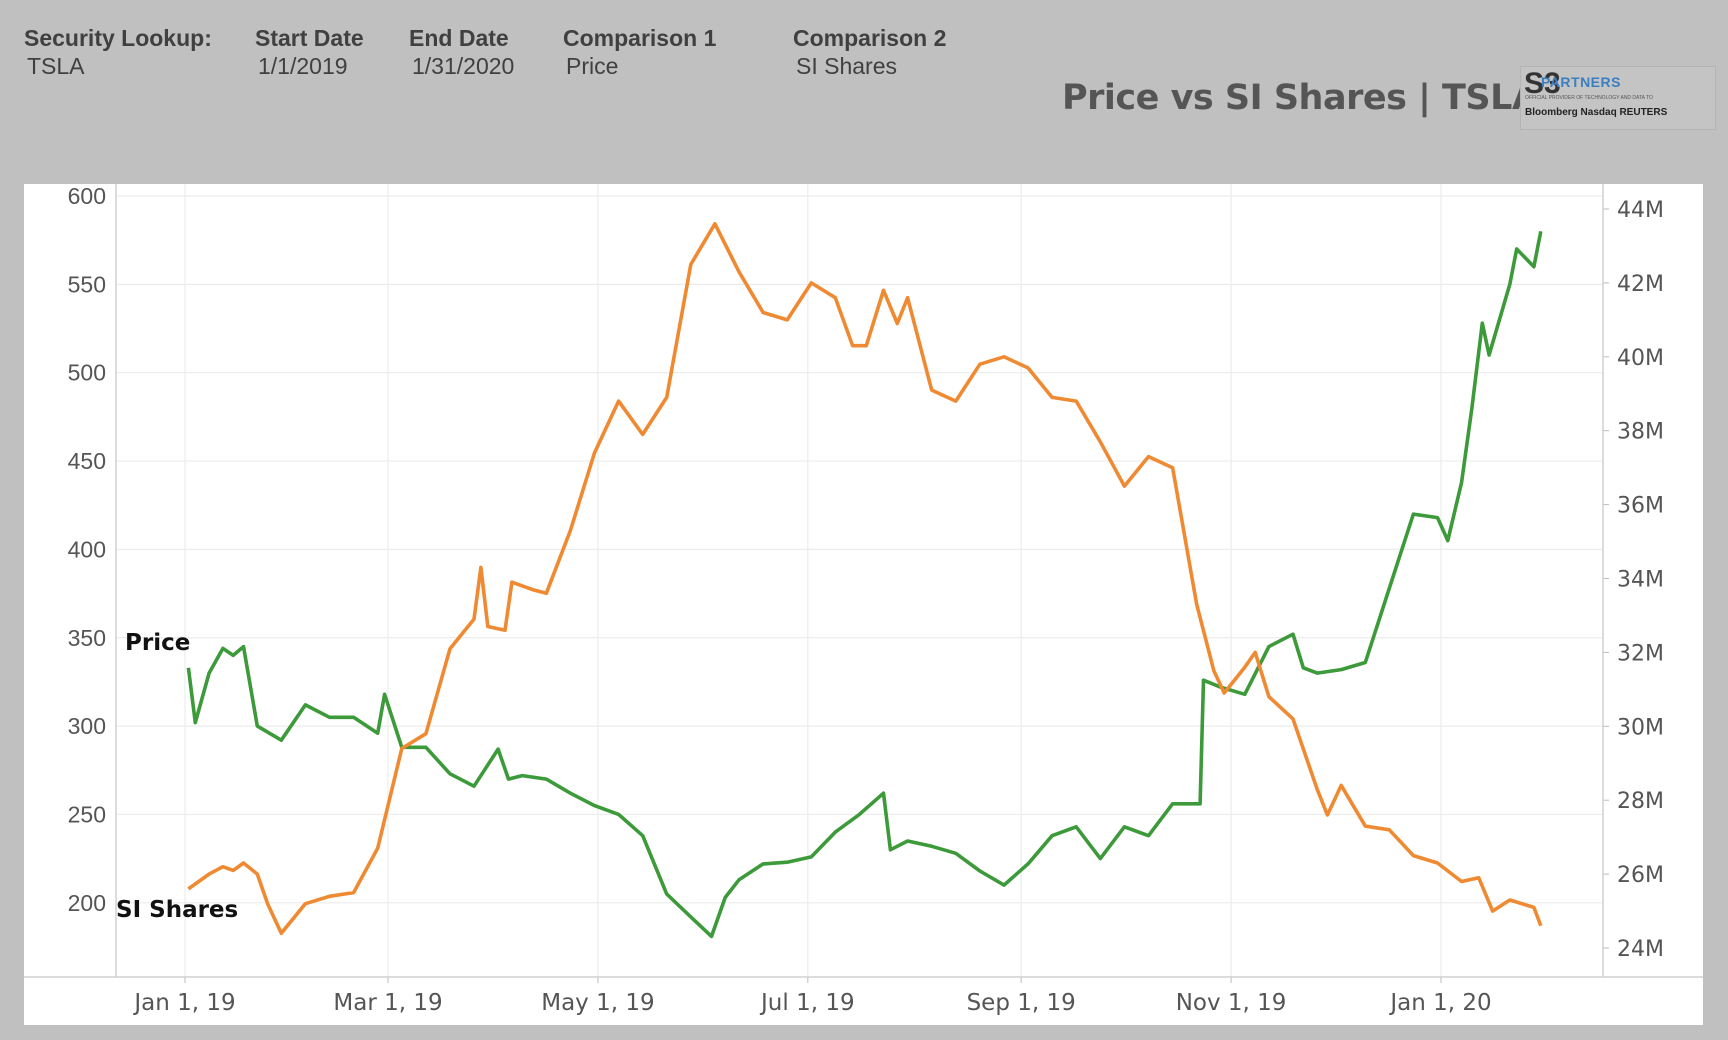 This screenshot has height=1040, width=1728. Describe the element at coordinates (1640, 358) in the screenshot. I see `y-right-tick-label: 40M` at that location.